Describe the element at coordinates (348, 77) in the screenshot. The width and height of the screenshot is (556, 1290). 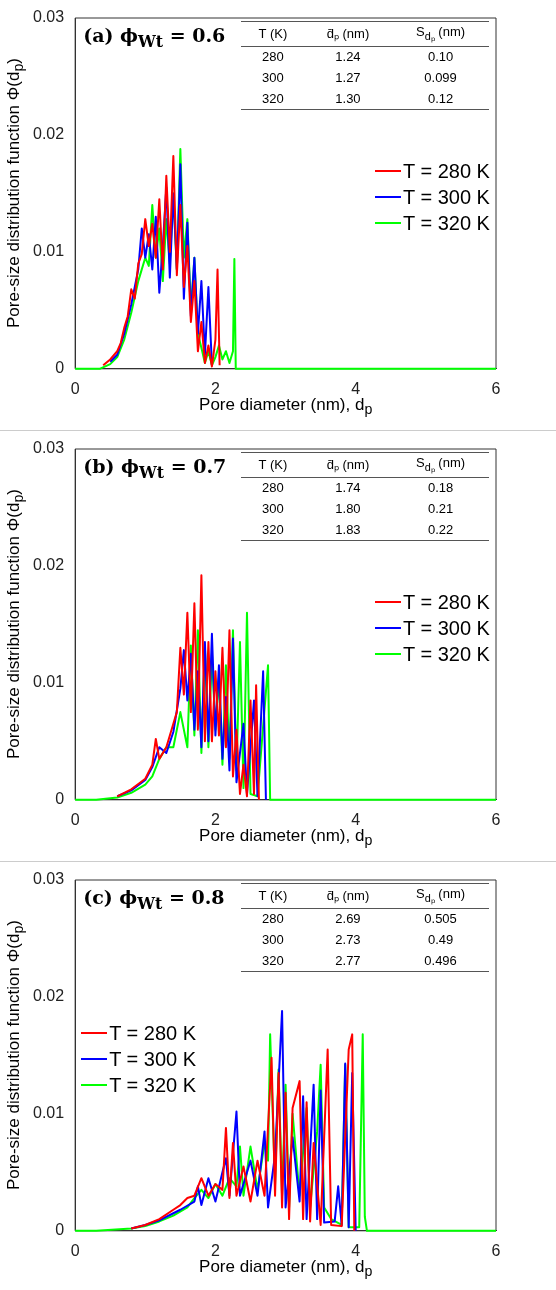
I see `annotation: 1.27` at that location.